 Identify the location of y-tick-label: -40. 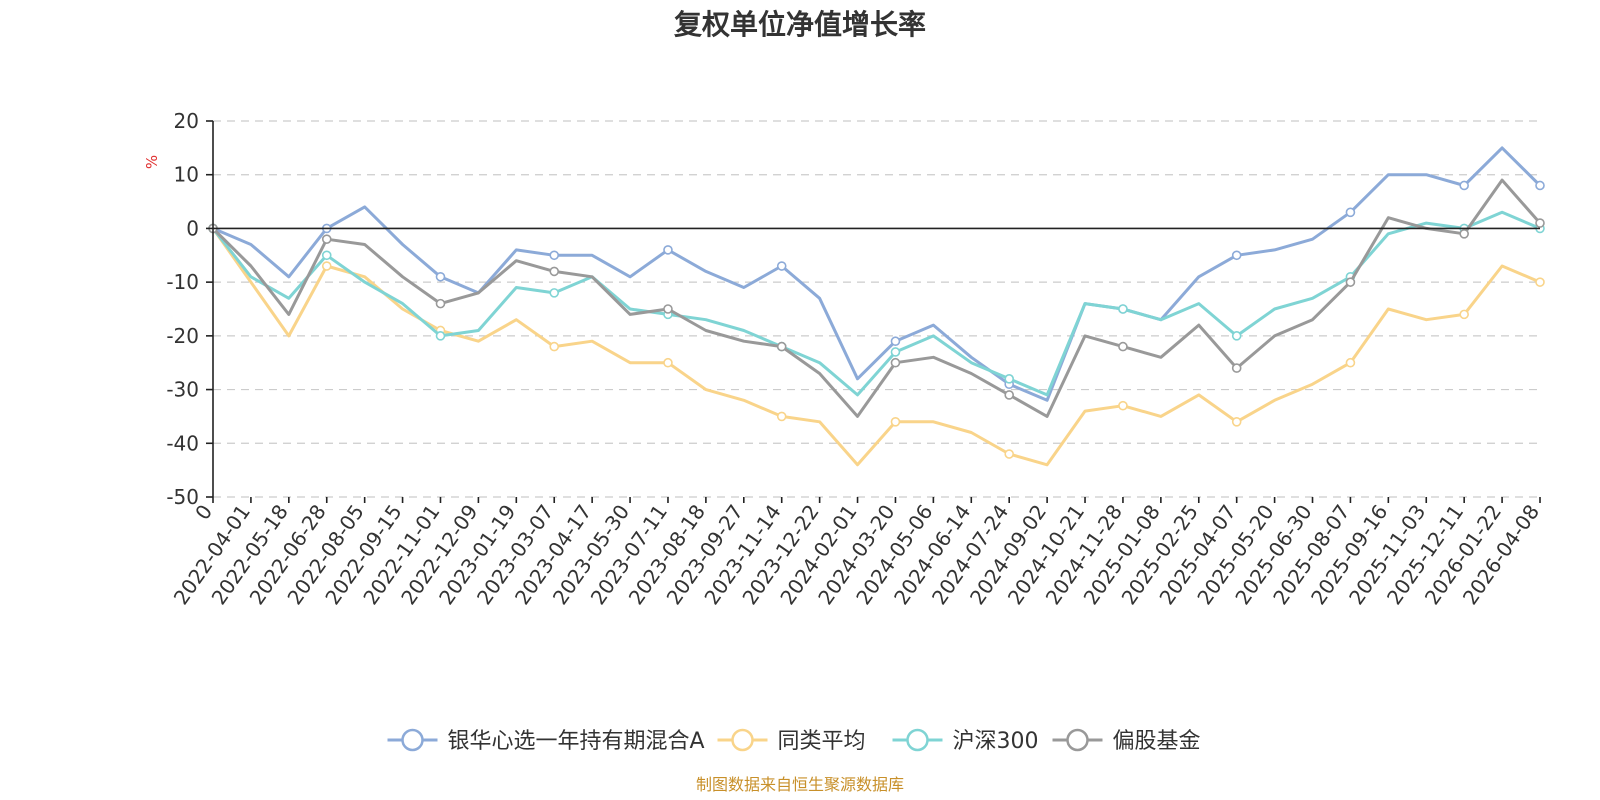
(182, 443).